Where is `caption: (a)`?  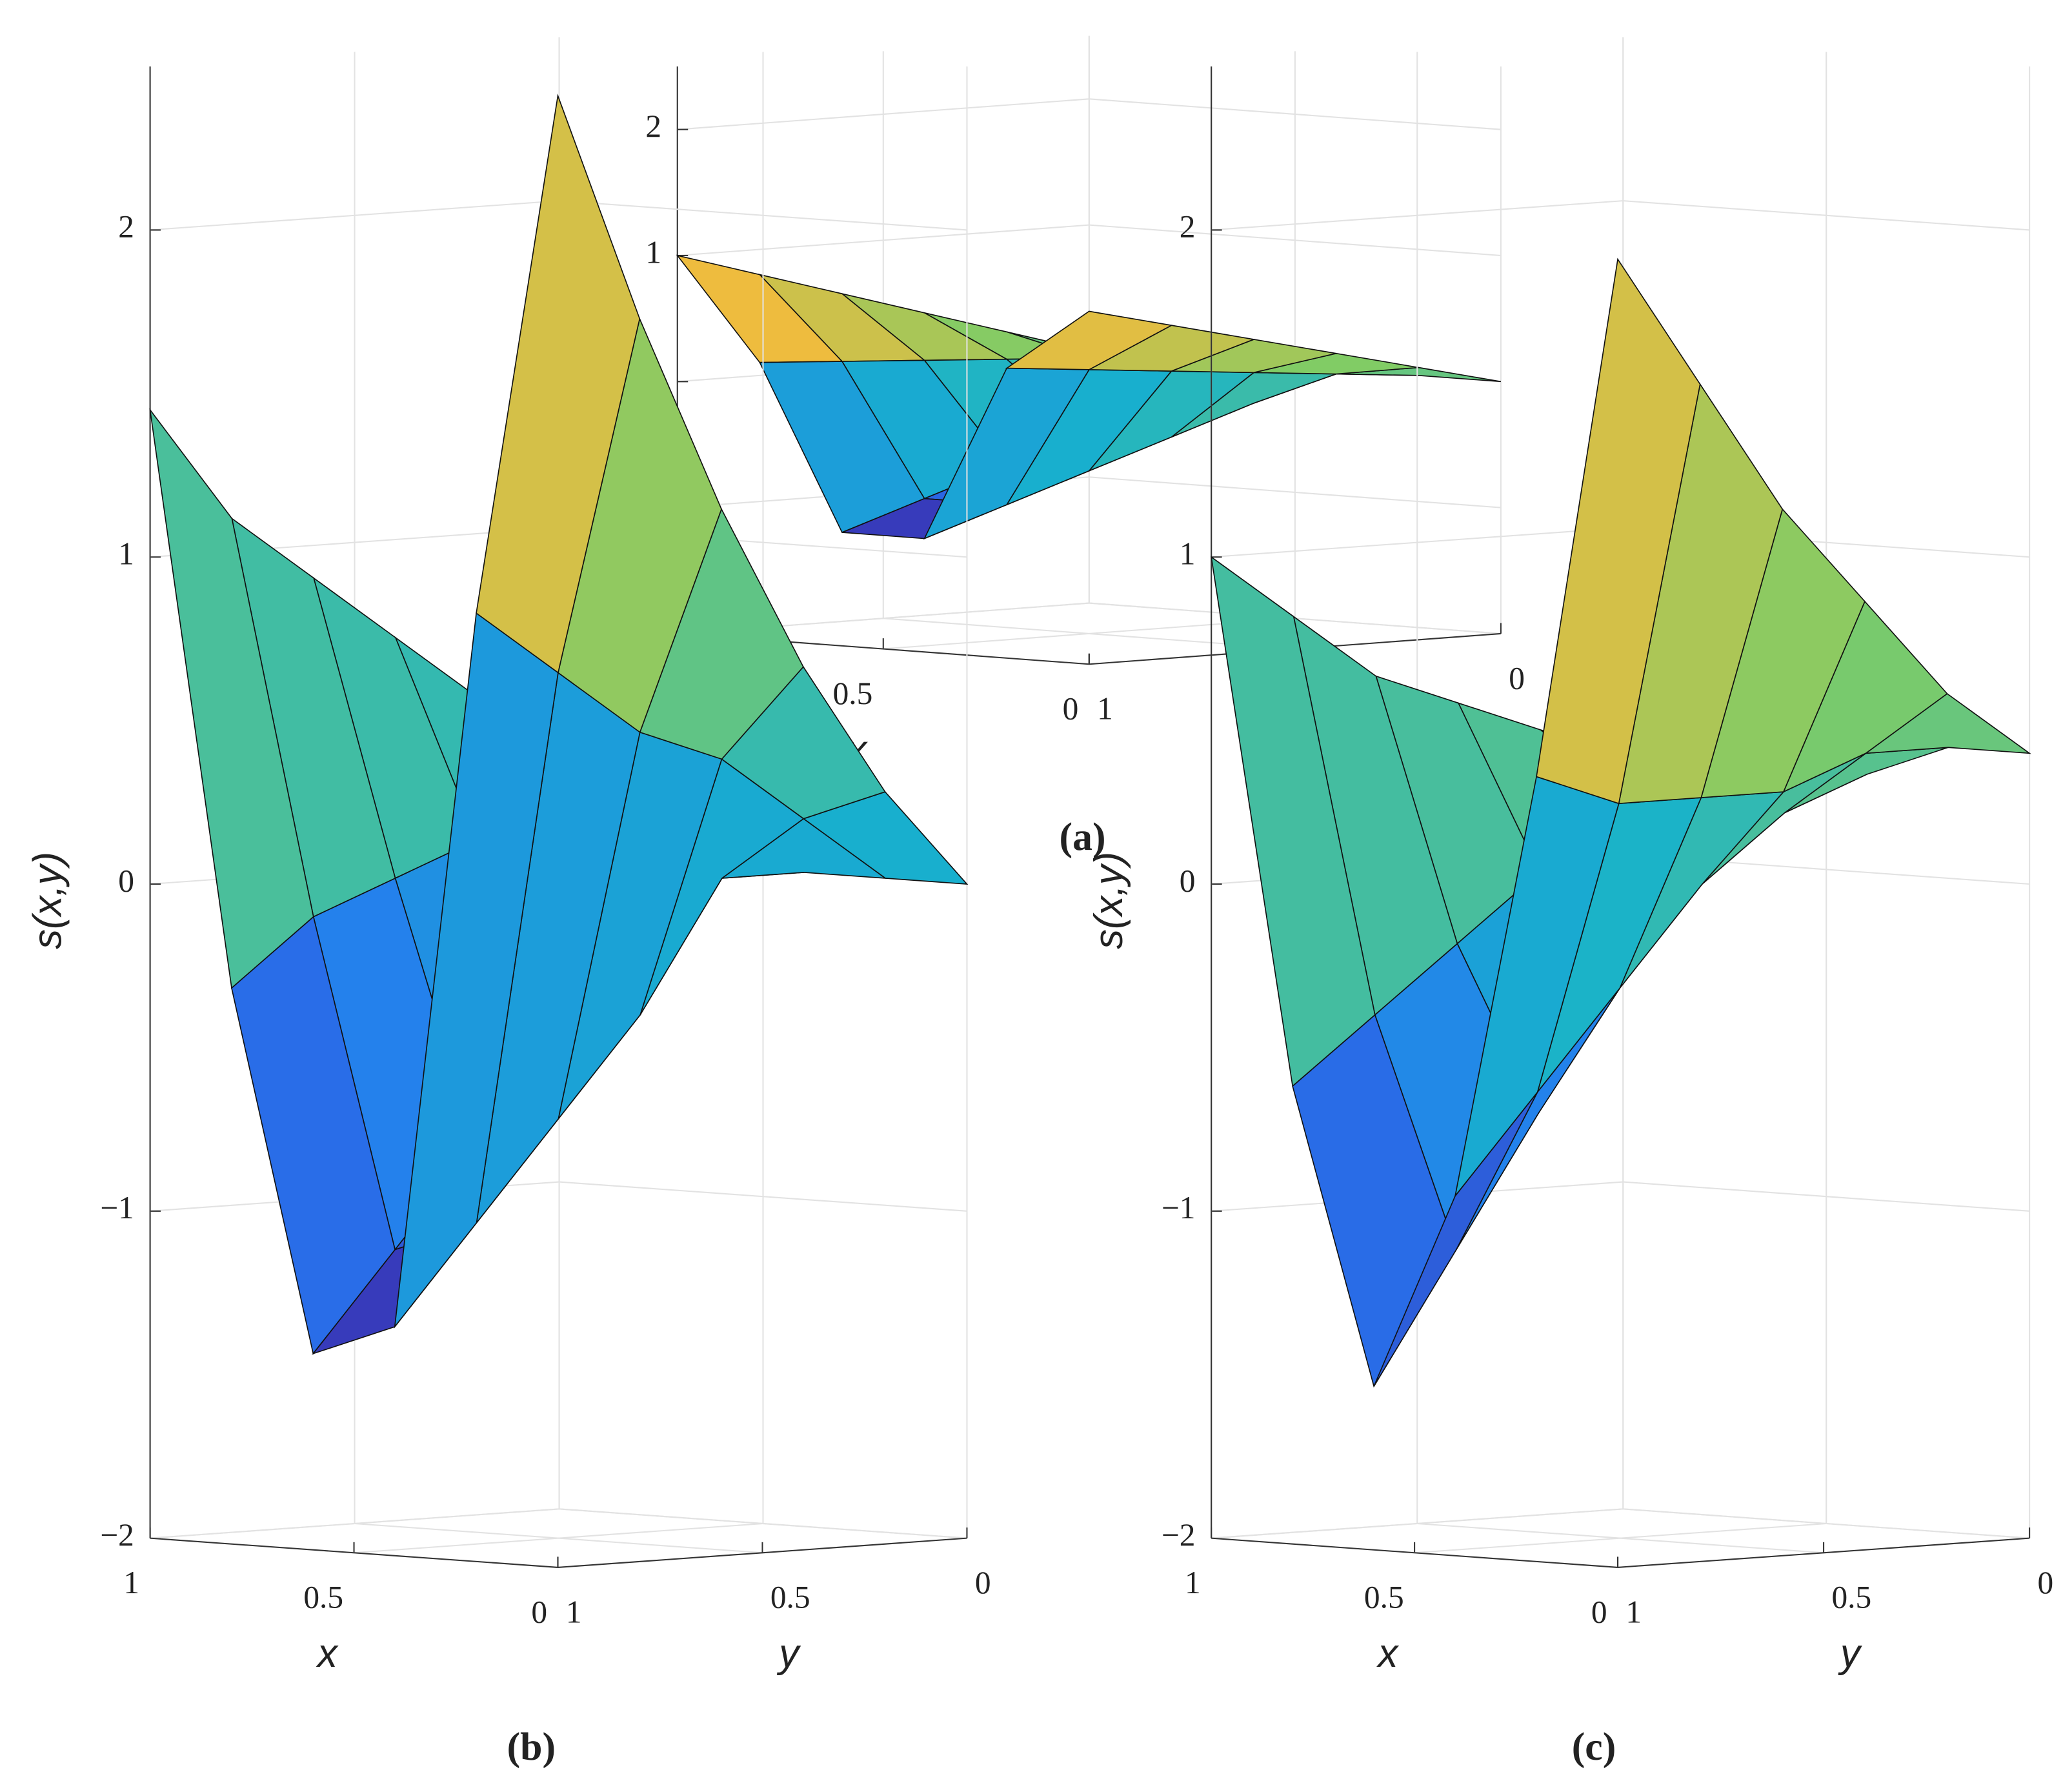 caption: (a) is located at coordinates (1083, 837).